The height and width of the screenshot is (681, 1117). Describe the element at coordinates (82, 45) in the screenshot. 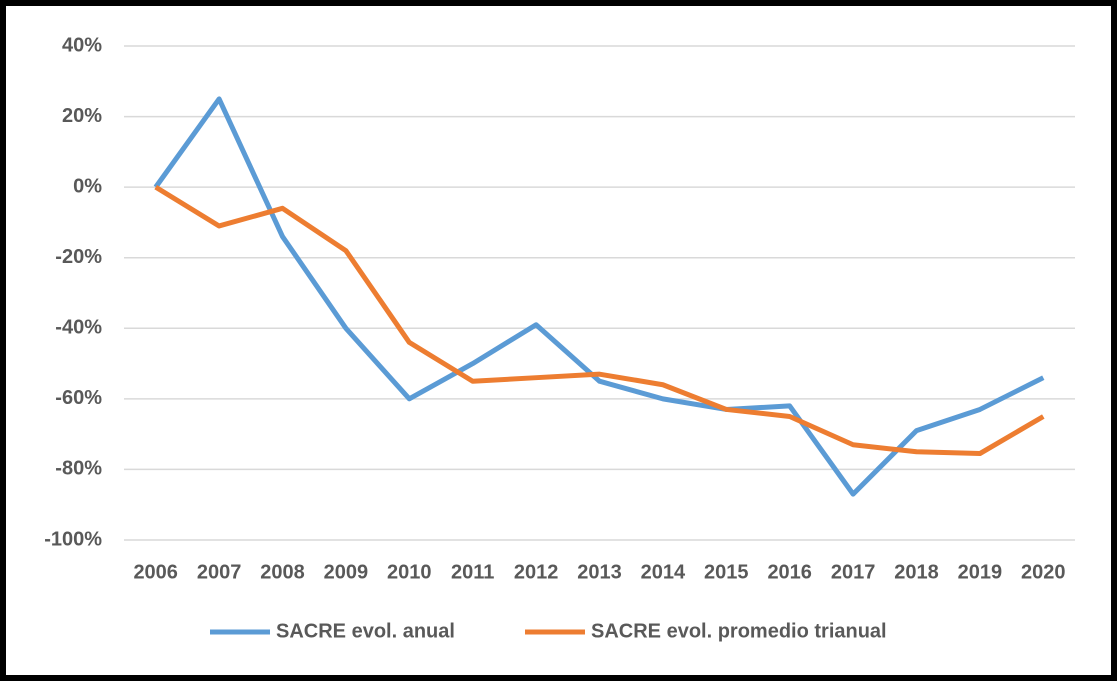

I see `y-tick-label: 40%` at that location.